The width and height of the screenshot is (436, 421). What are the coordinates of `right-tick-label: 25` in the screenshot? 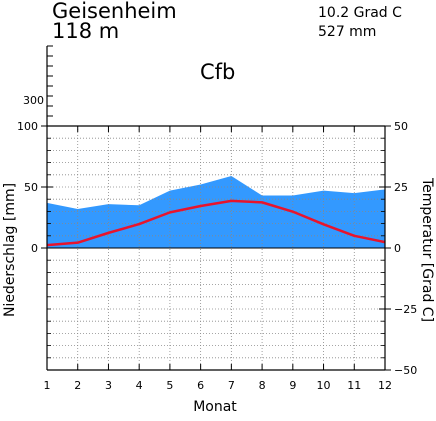 It's located at (401, 187).